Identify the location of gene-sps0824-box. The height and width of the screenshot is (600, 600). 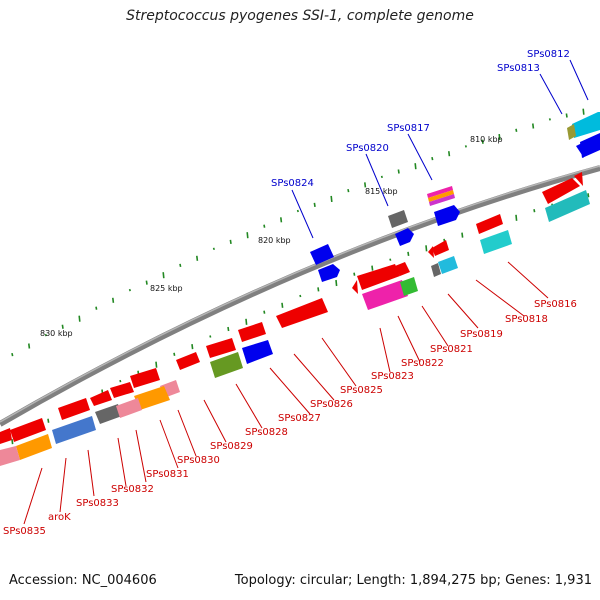
(322, 254).